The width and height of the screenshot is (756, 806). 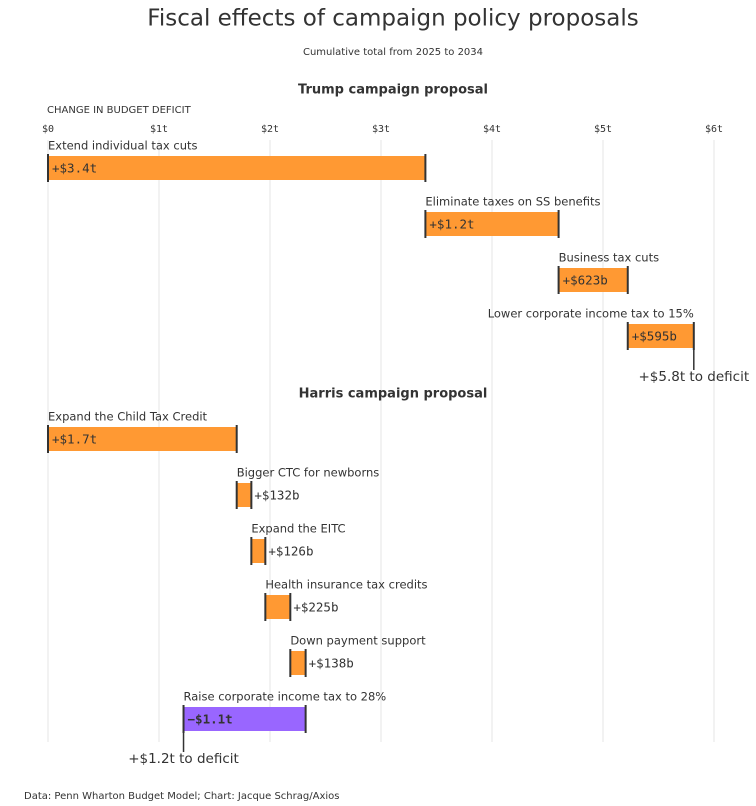 What do you see at coordinates (159, 129) in the screenshot?
I see `x-tick-label: $1t` at bounding box center [159, 129].